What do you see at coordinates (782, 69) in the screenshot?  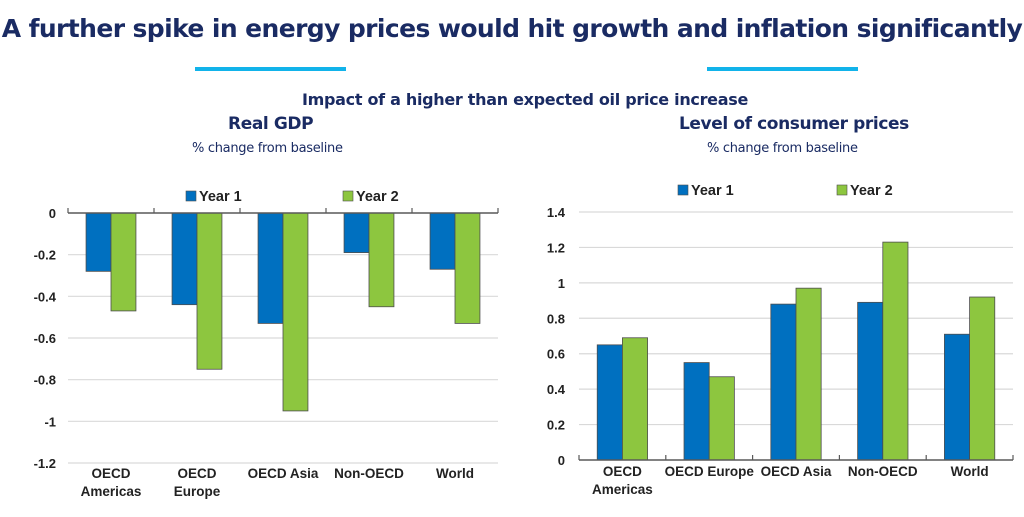 I see `accent-bar-right` at bounding box center [782, 69].